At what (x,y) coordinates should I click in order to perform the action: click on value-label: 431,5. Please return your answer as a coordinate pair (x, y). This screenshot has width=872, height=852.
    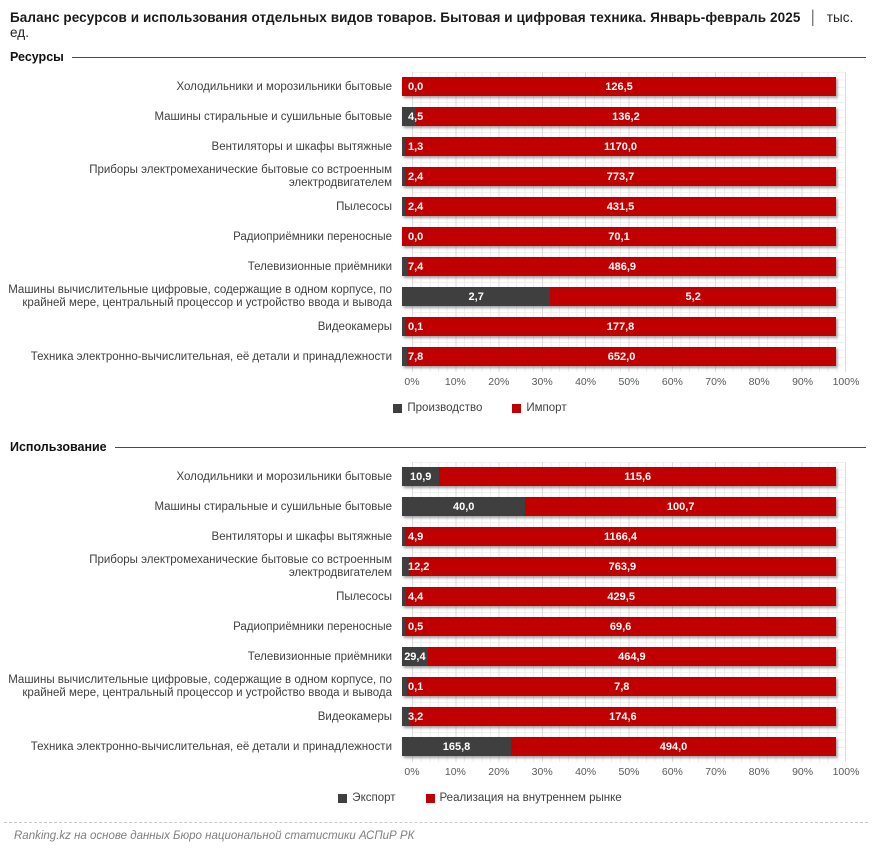
    Looking at the image, I should click on (620, 206).